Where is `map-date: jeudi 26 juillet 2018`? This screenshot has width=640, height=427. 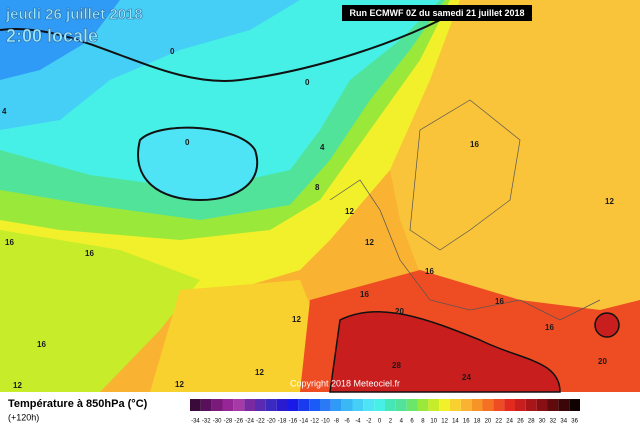
map-date: jeudi 26 juillet 2018 is located at coordinates (74, 14).